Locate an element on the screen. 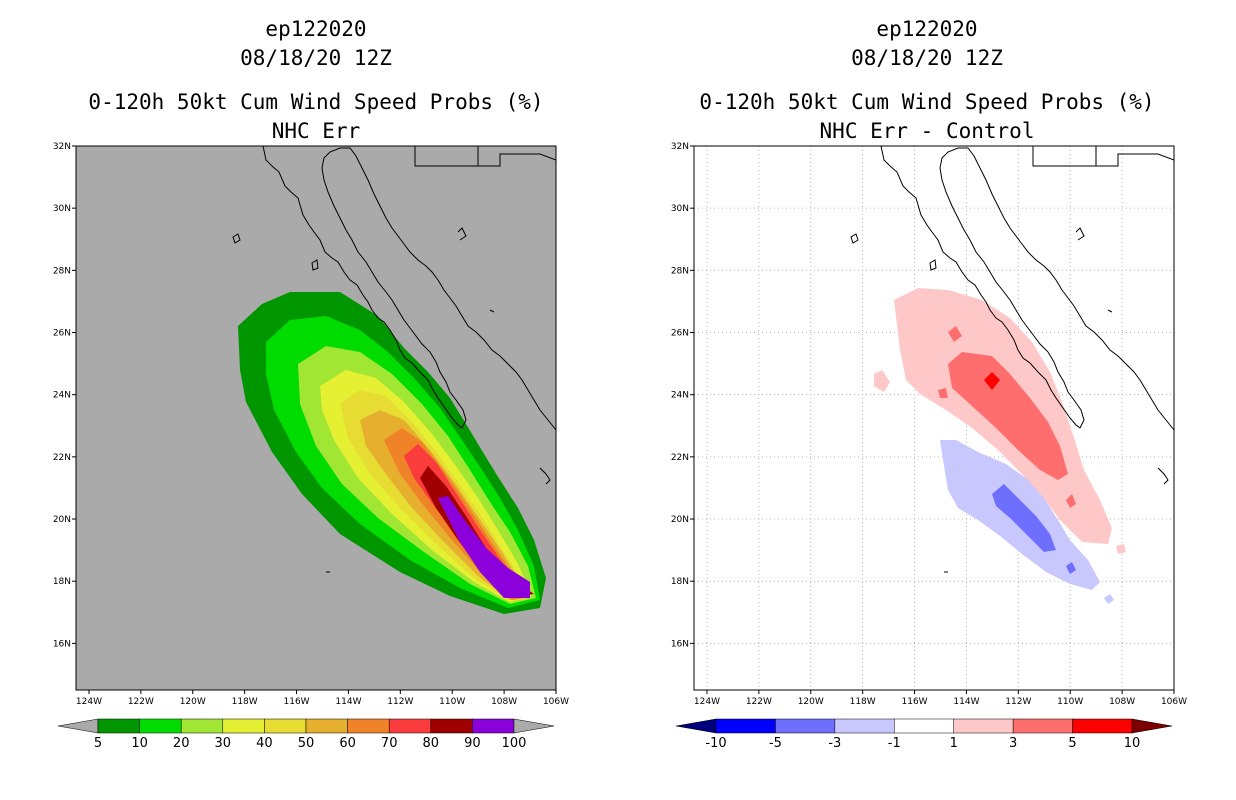 The width and height of the screenshot is (1236, 800). left-colorbar-label: 30 is located at coordinates (223, 743).